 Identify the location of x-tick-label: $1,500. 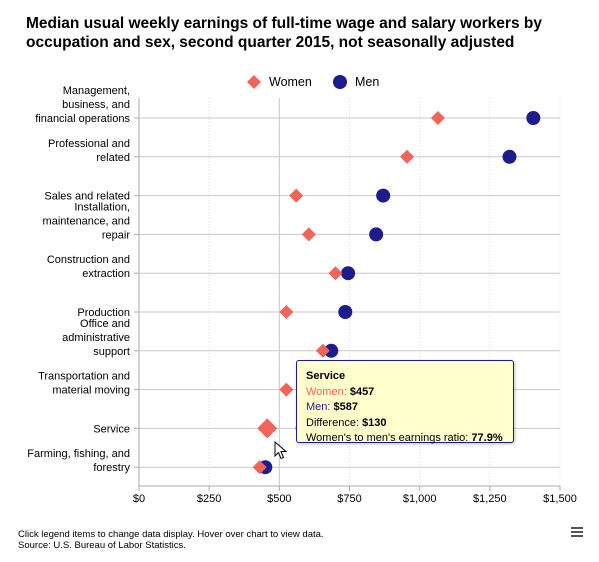
(560, 499).